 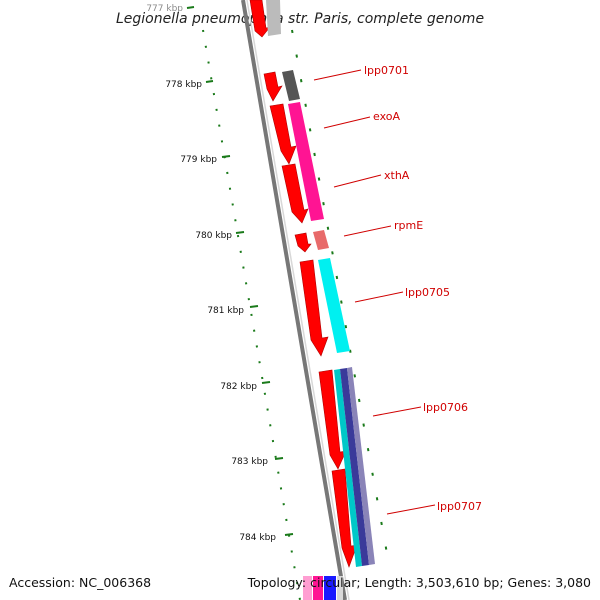 I want to click on feature-bar-lpp0707, so click(x=354, y=467).